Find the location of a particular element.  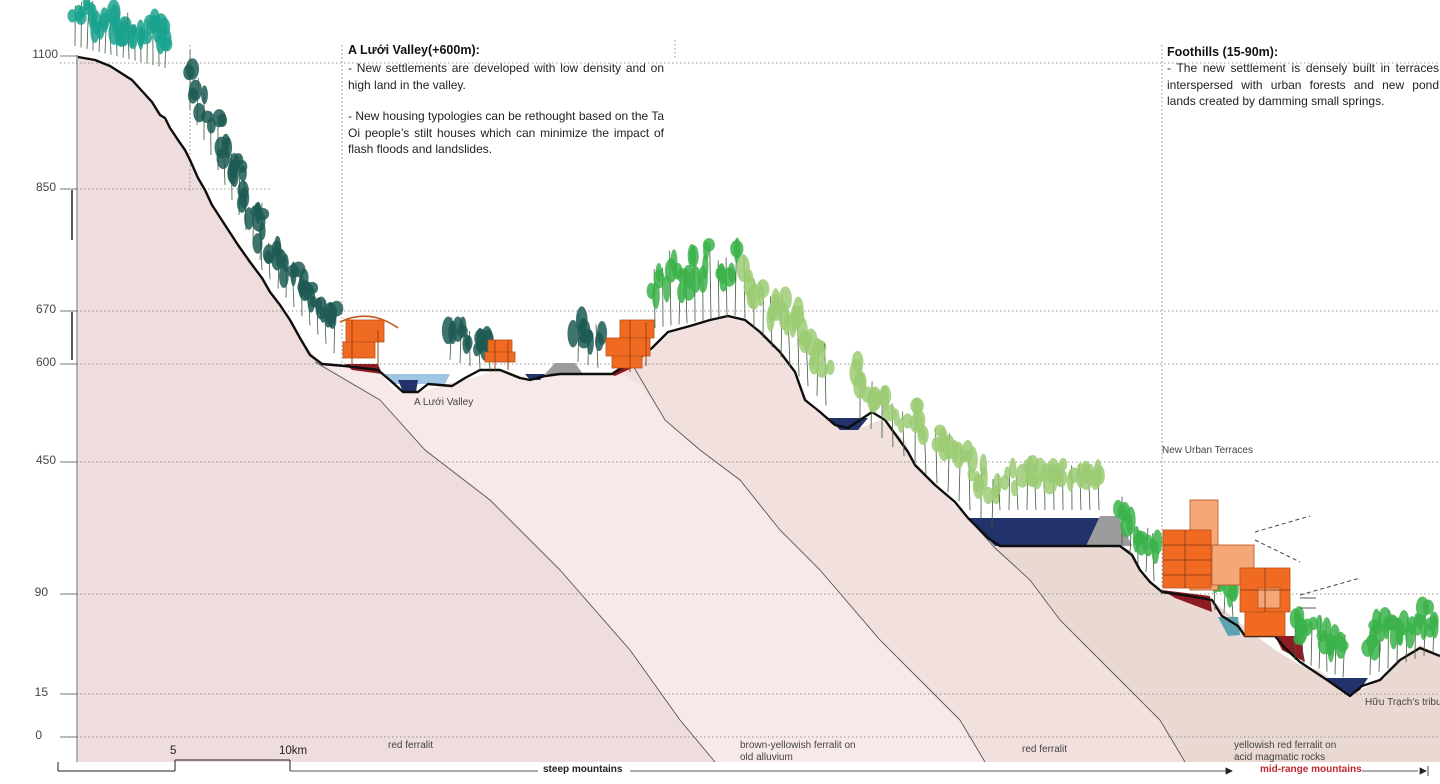

elevation-label-90: 90 is located at coordinates (28, 592).